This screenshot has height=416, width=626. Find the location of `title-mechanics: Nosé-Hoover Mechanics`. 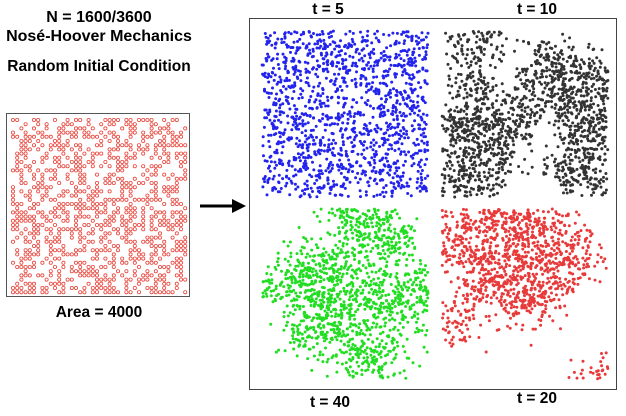

title-mechanics: Nosé-Hoover Mechanics is located at coordinates (99, 36).